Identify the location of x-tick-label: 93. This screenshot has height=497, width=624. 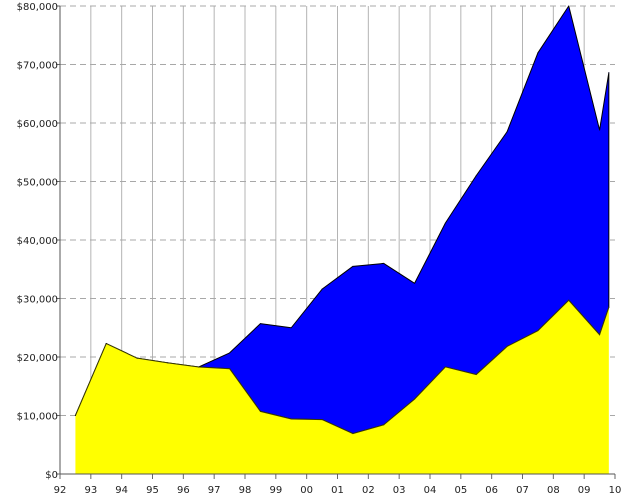
(90, 490).